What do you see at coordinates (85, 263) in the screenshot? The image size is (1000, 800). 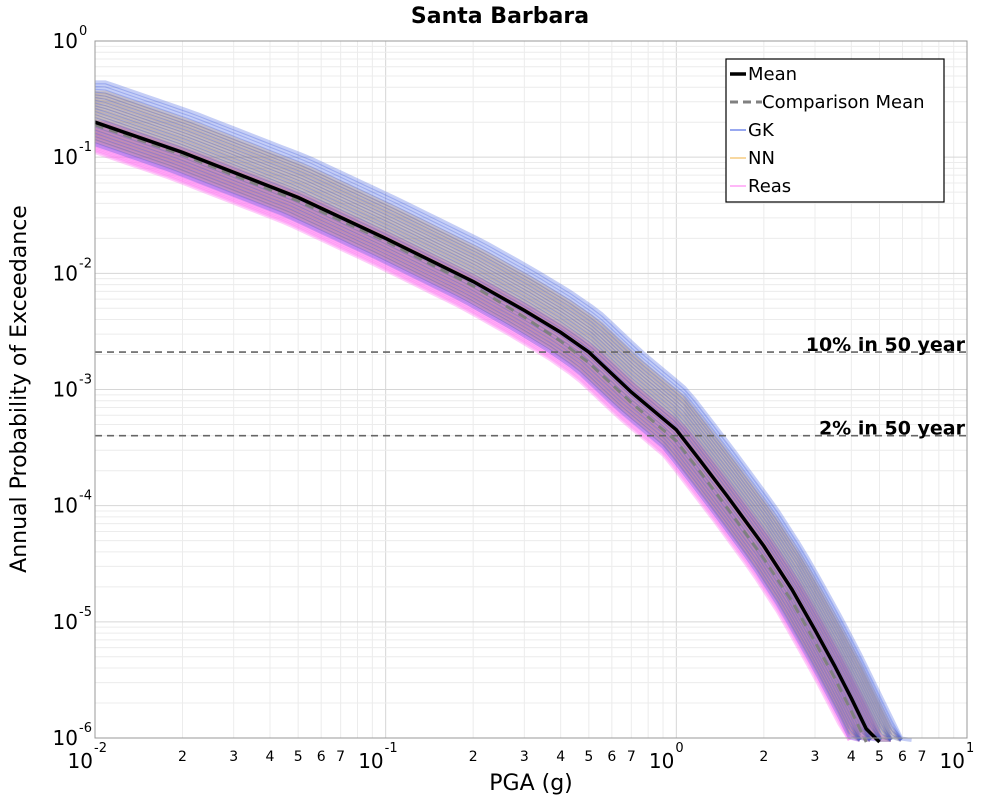 I see `y-tick-exponent: -2` at bounding box center [85, 263].